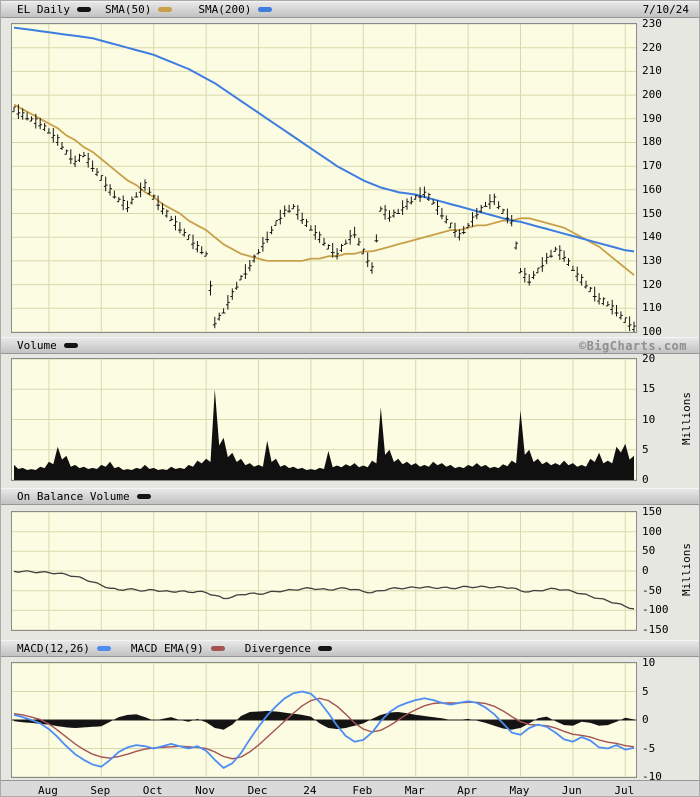 The width and height of the screenshot is (700, 797). I want to click on macd-chart-svg, so click(324, 720).